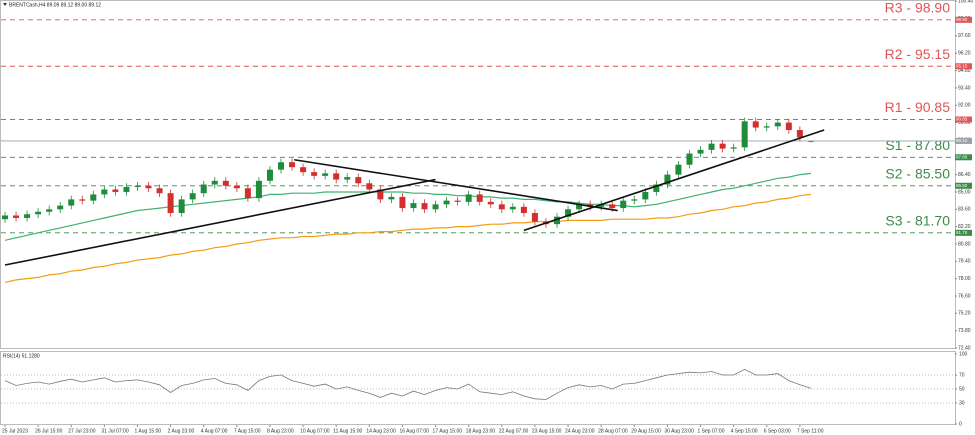 The height and width of the screenshot is (435, 975). I want to click on y-tick-label: 73.80, so click(964, 331).